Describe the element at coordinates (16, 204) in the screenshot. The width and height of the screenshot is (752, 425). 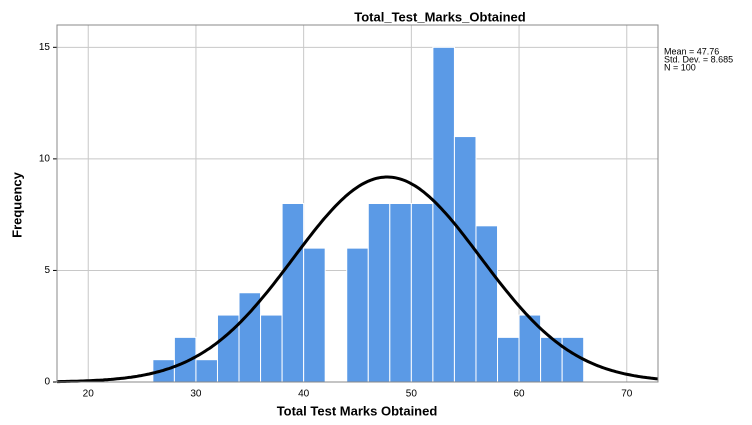
I see `y-axis-label: Frequency` at that location.